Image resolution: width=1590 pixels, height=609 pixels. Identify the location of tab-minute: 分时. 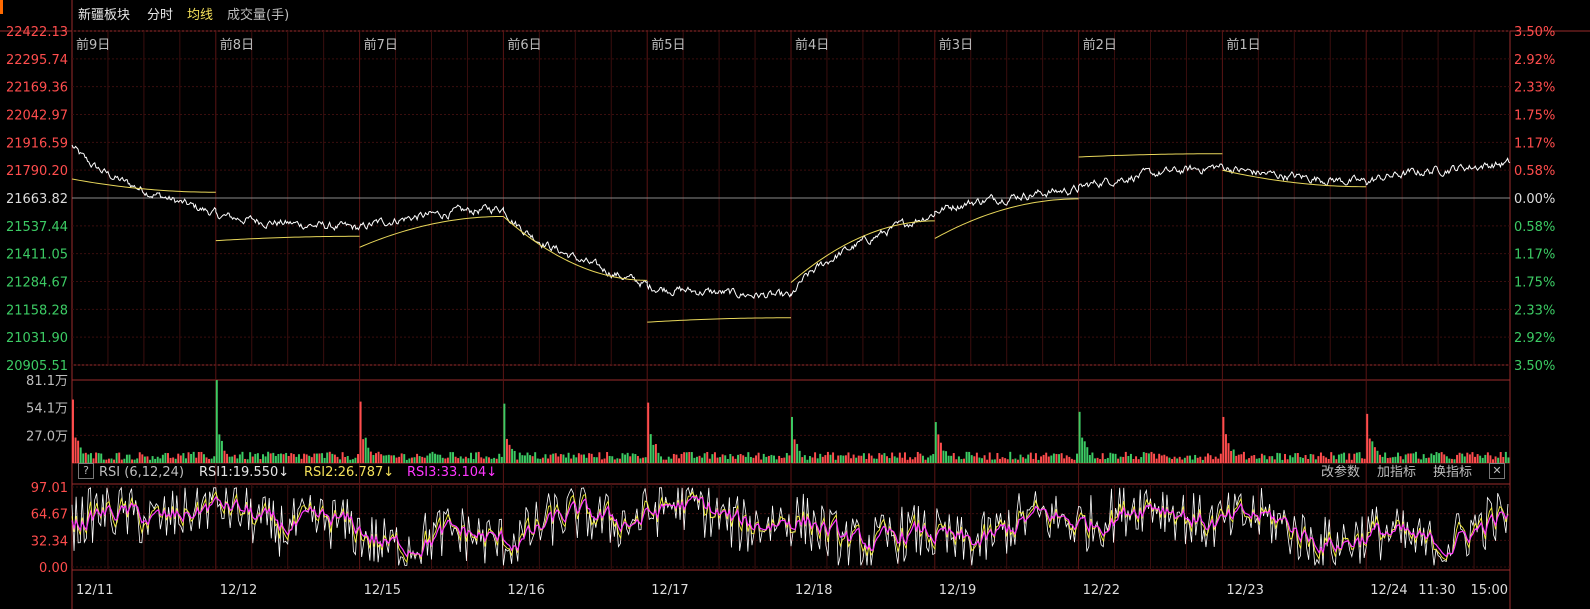
(160, 15).